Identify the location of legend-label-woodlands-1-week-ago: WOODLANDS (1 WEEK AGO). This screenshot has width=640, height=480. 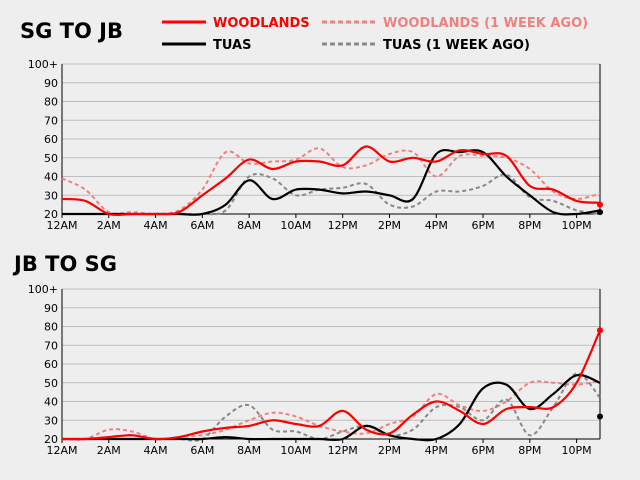
(485, 23).